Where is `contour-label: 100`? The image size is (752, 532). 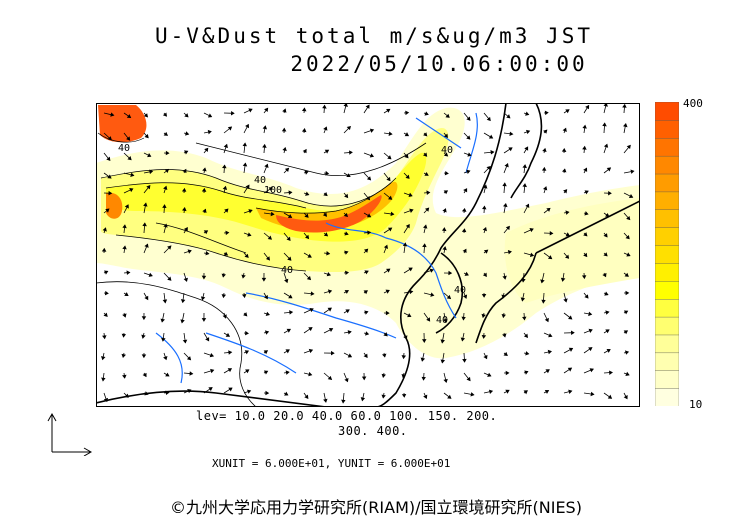 contour-label: 100 is located at coordinates (273, 190).